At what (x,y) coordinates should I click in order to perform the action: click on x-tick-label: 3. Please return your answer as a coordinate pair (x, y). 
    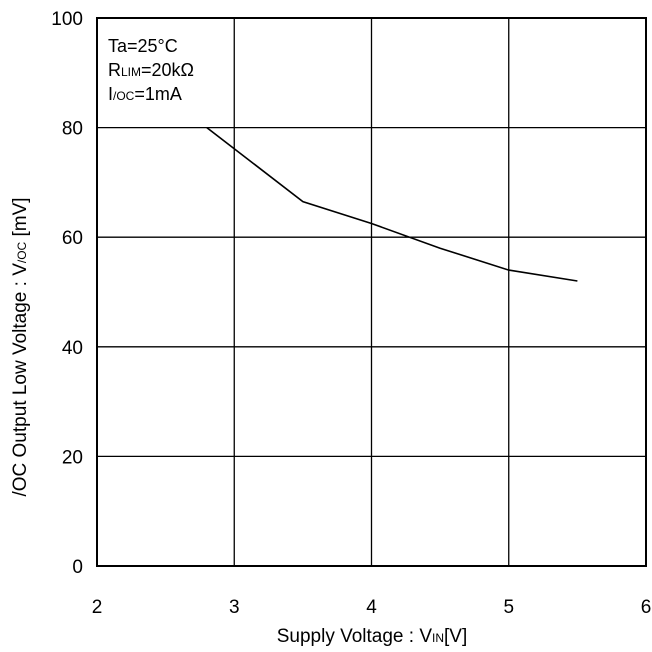
    Looking at the image, I should click on (234, 607).